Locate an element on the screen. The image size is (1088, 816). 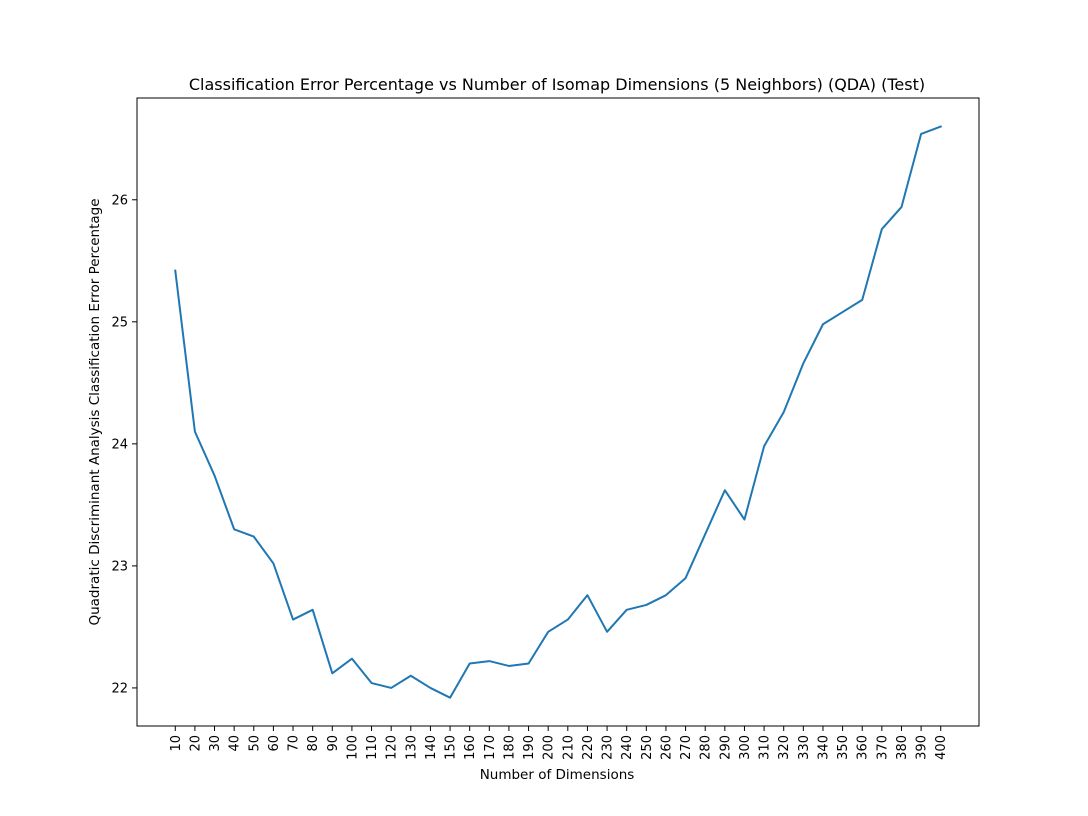
x-tick-label: 310 is located at coordinates (765, 747).